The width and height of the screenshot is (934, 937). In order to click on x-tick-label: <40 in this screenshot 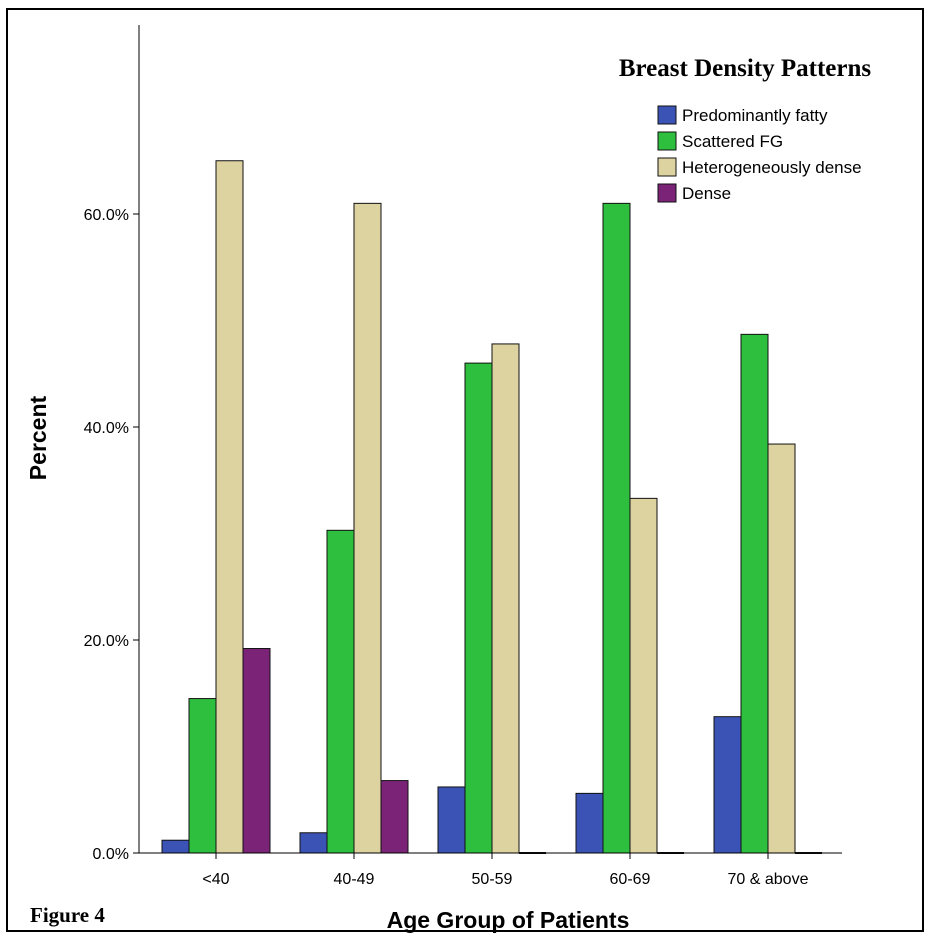, I will do `click(215, 879)`.